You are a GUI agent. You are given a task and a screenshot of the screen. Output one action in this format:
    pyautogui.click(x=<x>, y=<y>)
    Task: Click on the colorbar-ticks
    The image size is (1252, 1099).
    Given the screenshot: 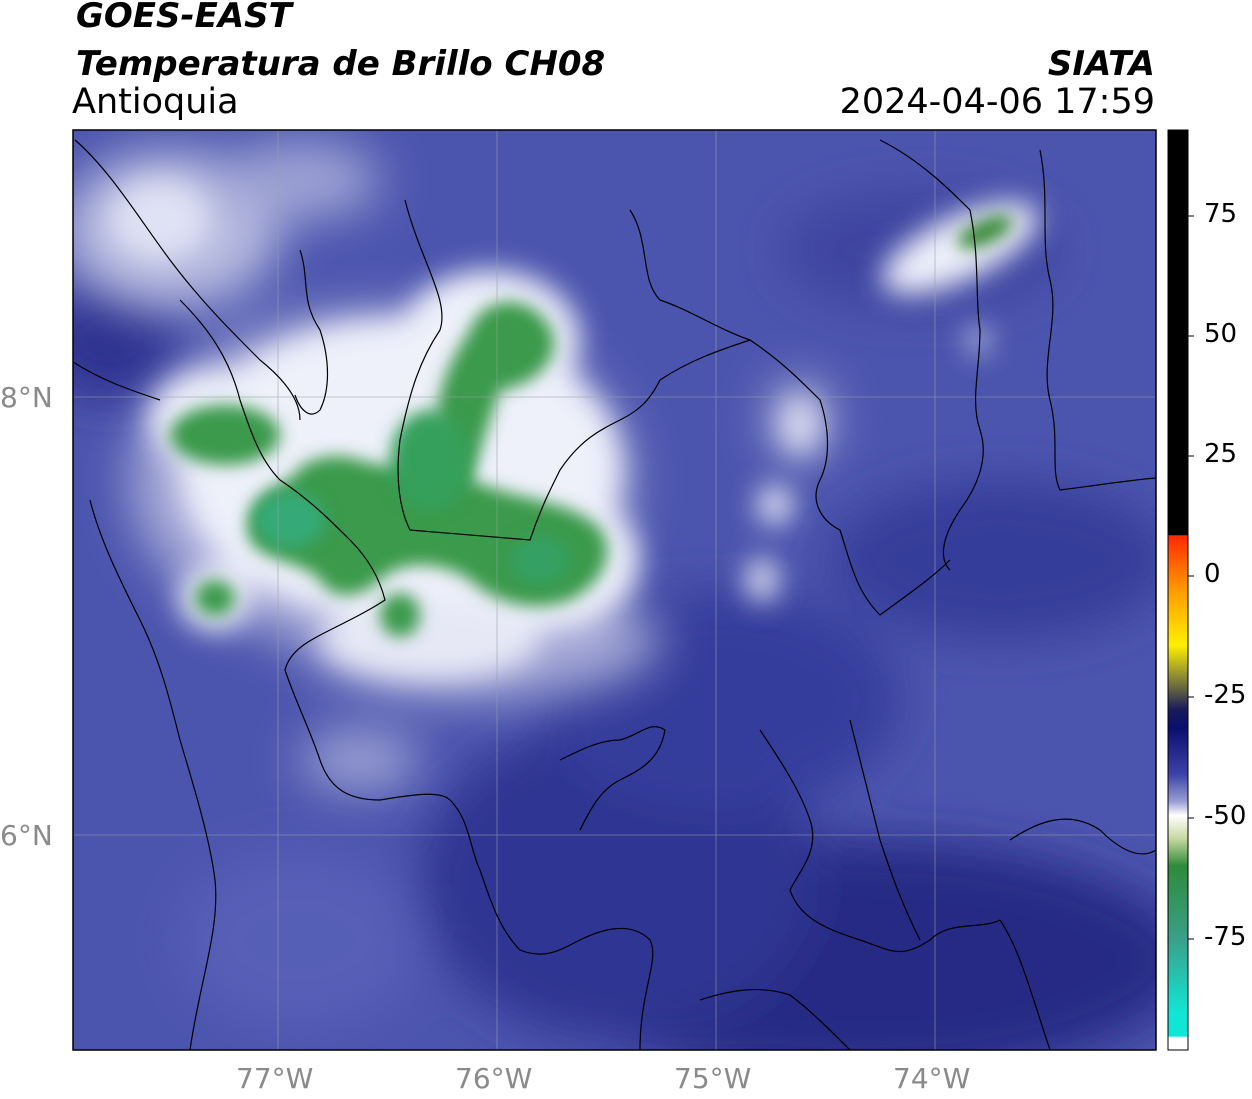 What is the action you would take?
    pyautogui.click(x=1191, y=577)
    